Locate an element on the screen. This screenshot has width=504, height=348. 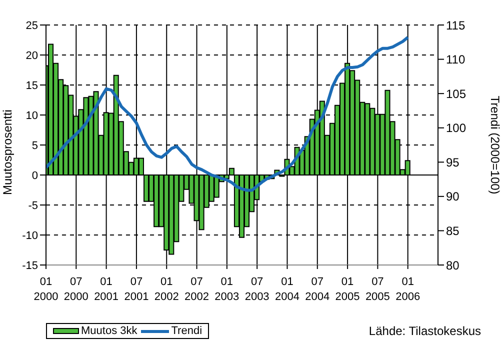
y-axis-title: Muutosprosentti is located at coordinates (7, 152).